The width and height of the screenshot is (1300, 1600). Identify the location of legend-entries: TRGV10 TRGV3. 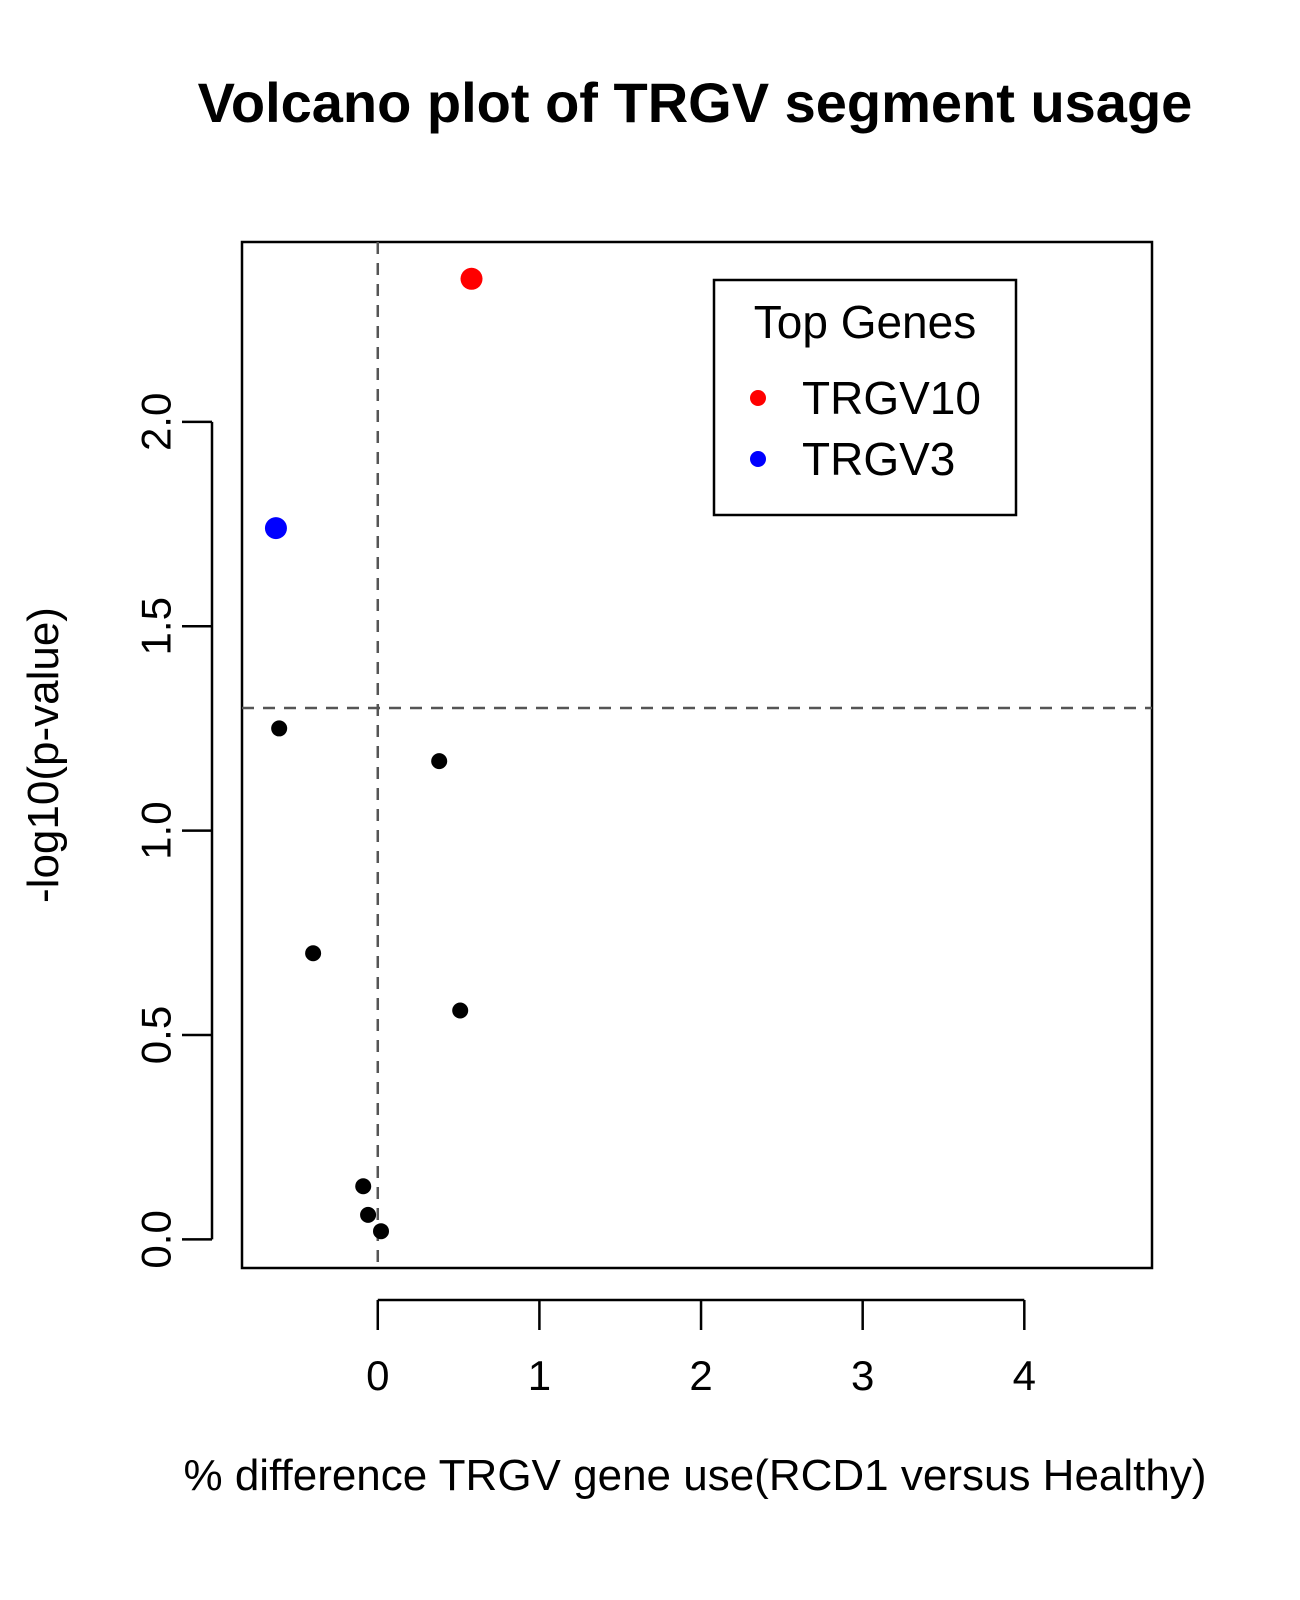
(865, 428).